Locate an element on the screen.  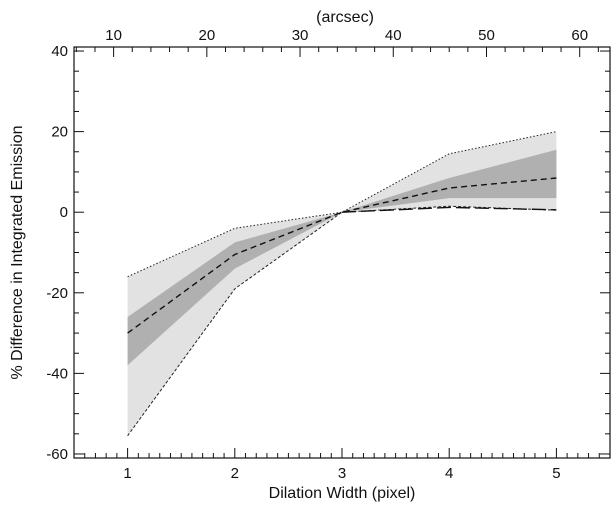
y-tick-label: 20 is located at coordinates (59, 132).